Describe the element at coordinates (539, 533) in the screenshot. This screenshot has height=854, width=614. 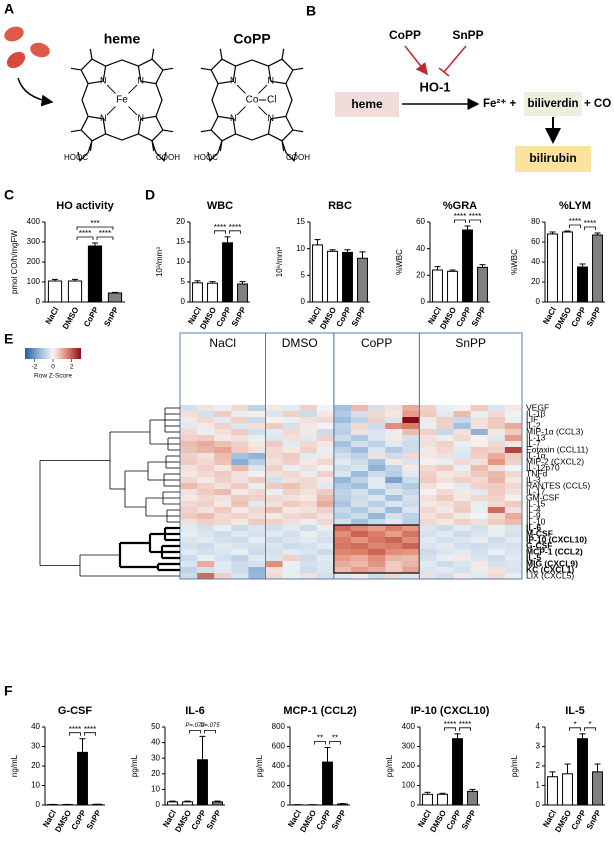
I see `row-label: M-CSF` at that location.